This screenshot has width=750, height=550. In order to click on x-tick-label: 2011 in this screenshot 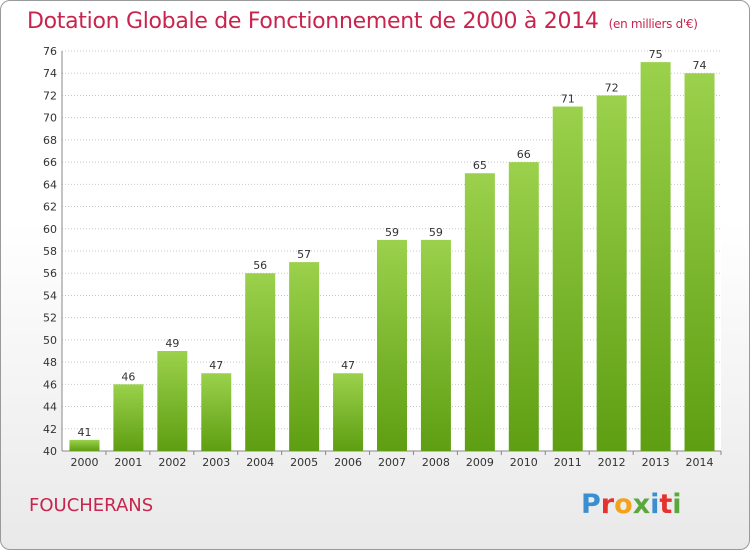, I will do `click(568, 462)`.